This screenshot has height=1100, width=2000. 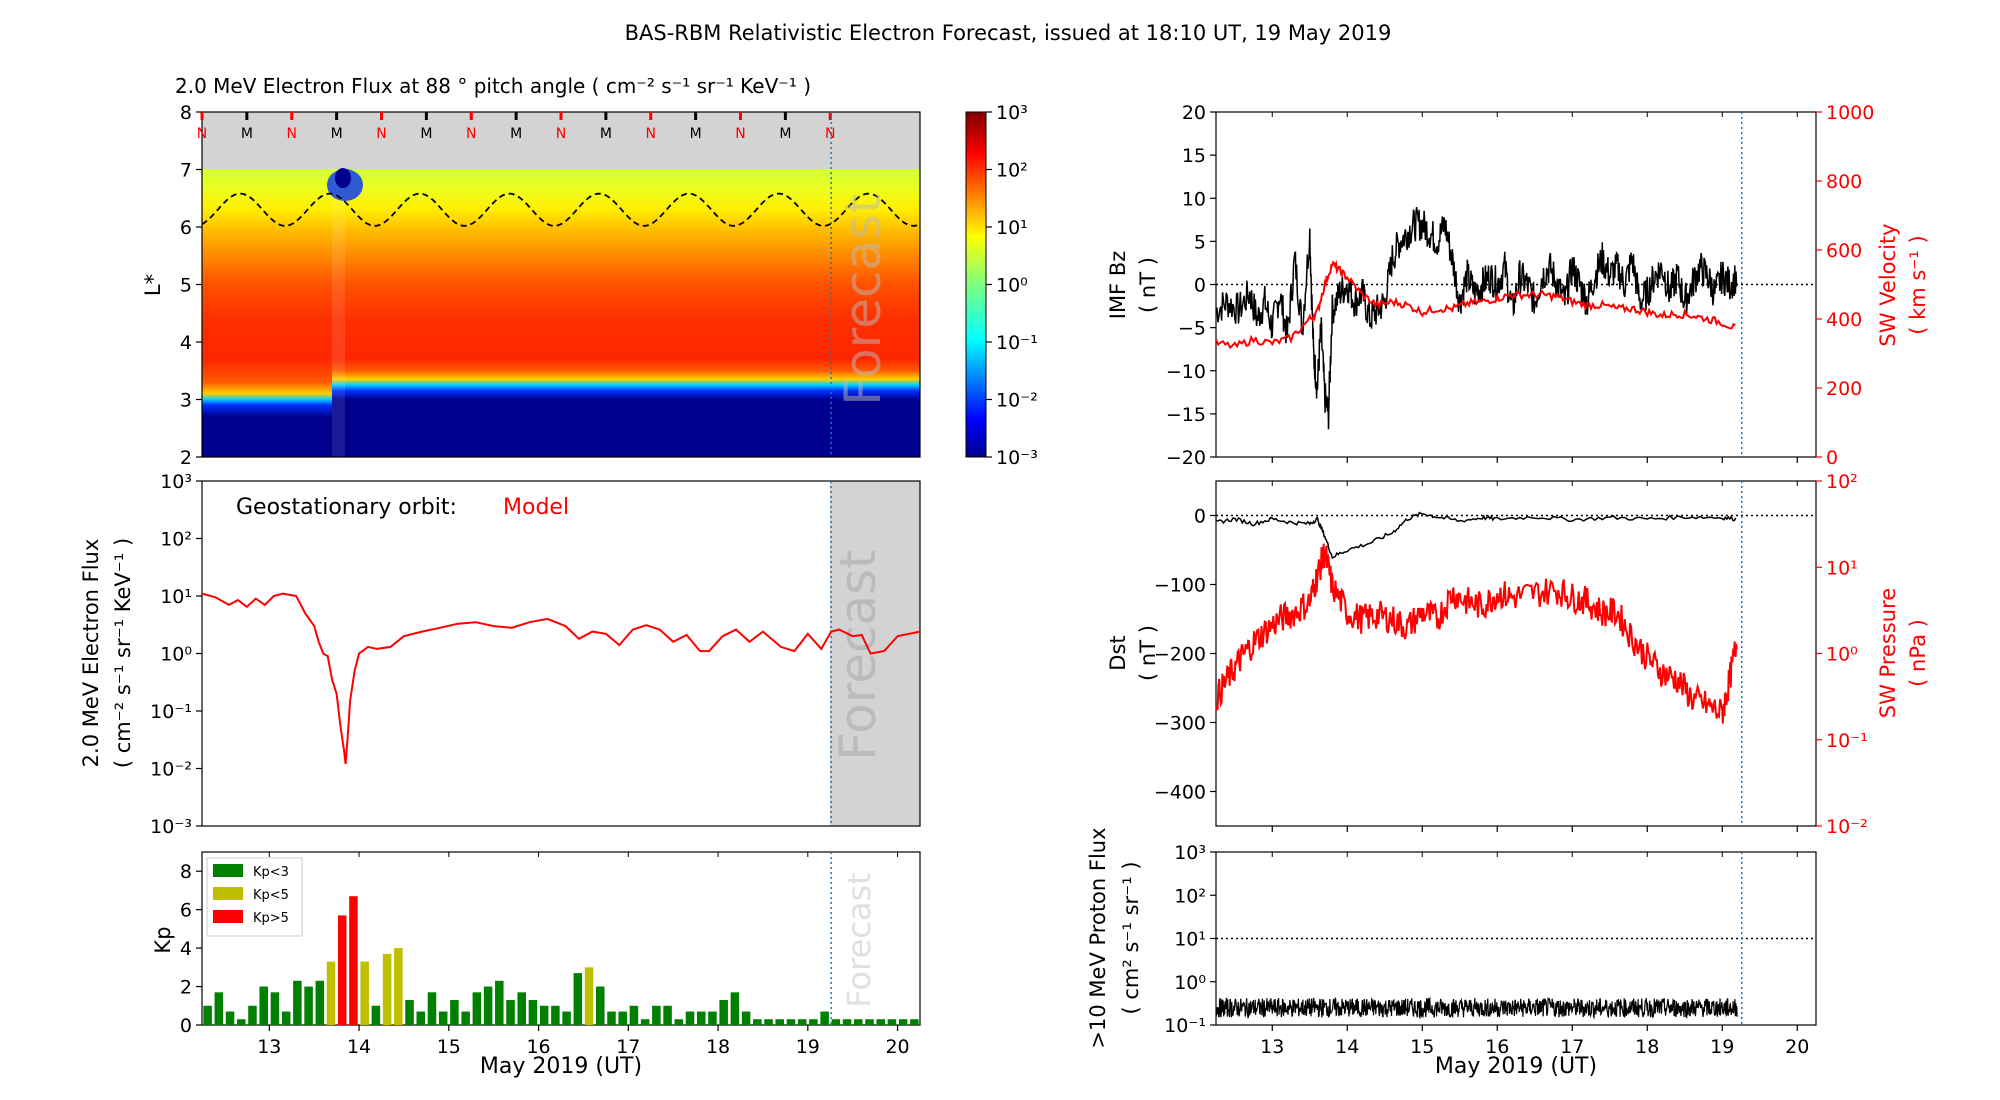 I want to click on y-tick-label: 15, so click(x=1194, y=156).